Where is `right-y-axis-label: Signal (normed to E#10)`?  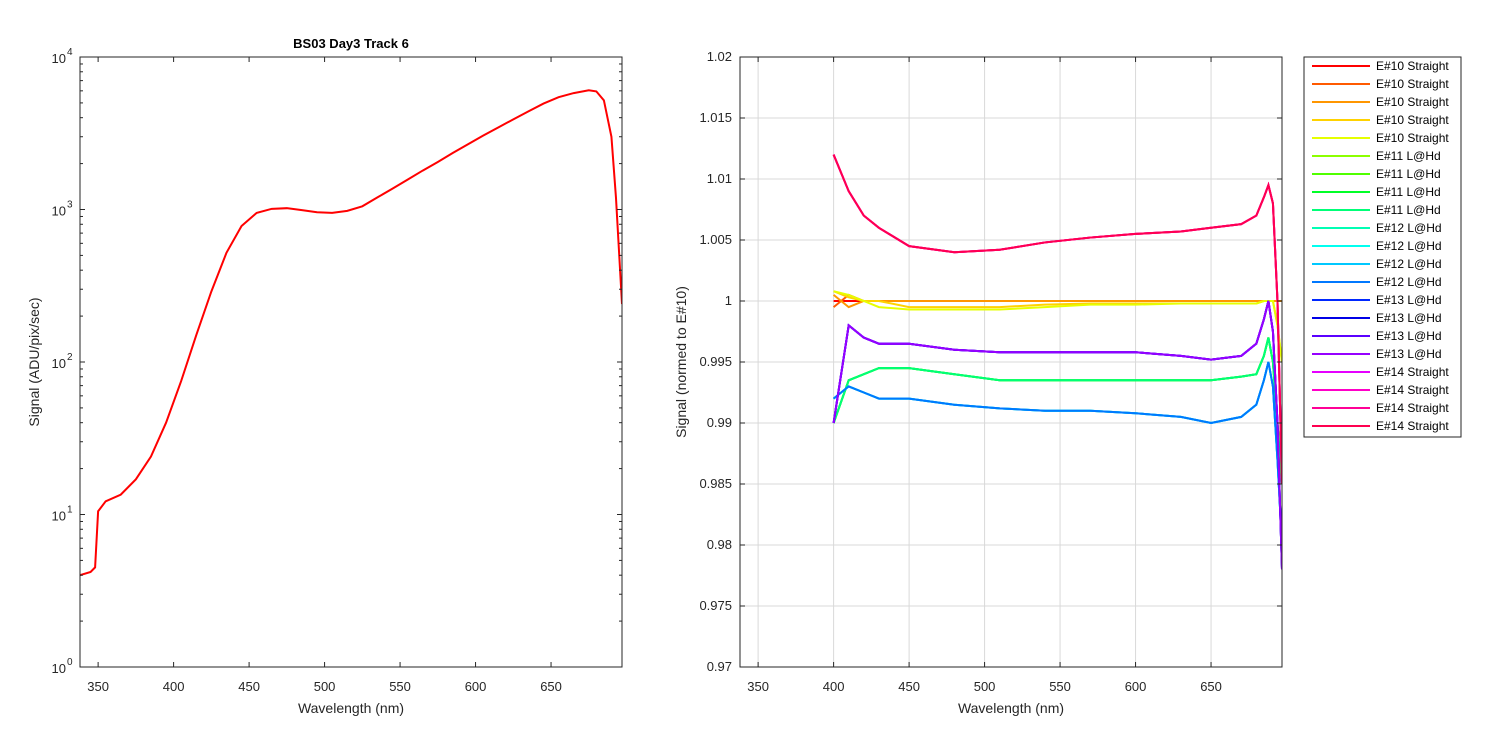 right-y-axis-label: Signal (normed to E#10) is located at coordinates (681, 362).